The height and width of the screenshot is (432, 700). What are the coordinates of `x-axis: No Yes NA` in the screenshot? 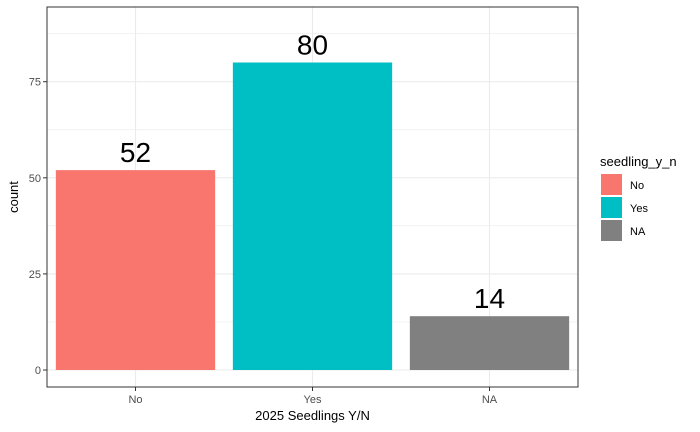 It's located at (313, 396).